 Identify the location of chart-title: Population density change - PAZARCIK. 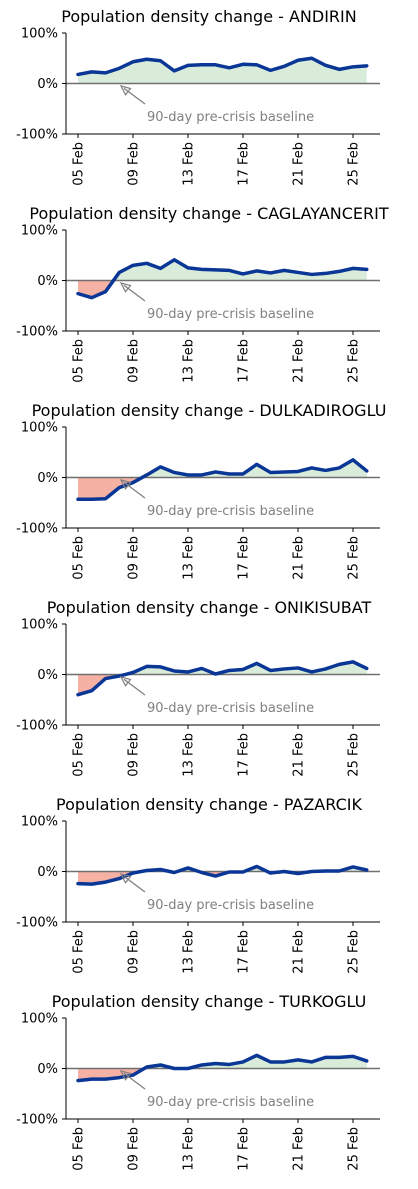
(209, 804).